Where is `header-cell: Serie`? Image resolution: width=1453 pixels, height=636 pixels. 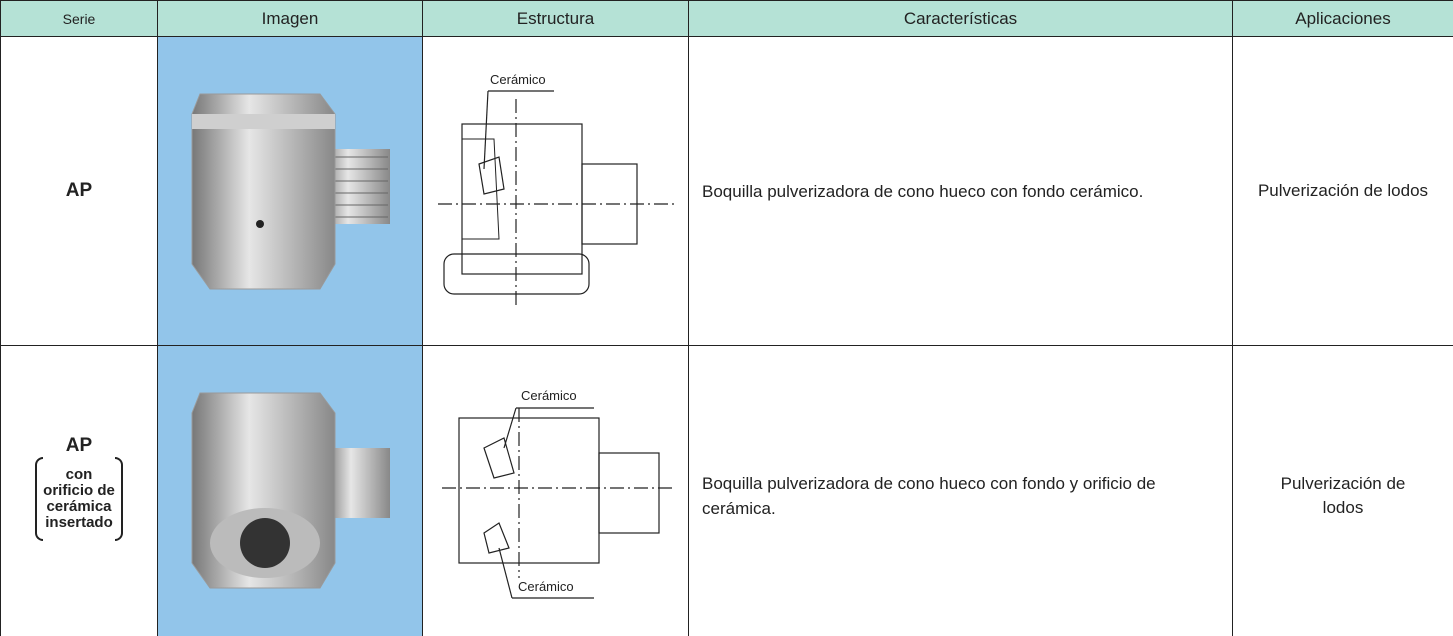 header-cell: Serie is located at coordinates (79, 18).